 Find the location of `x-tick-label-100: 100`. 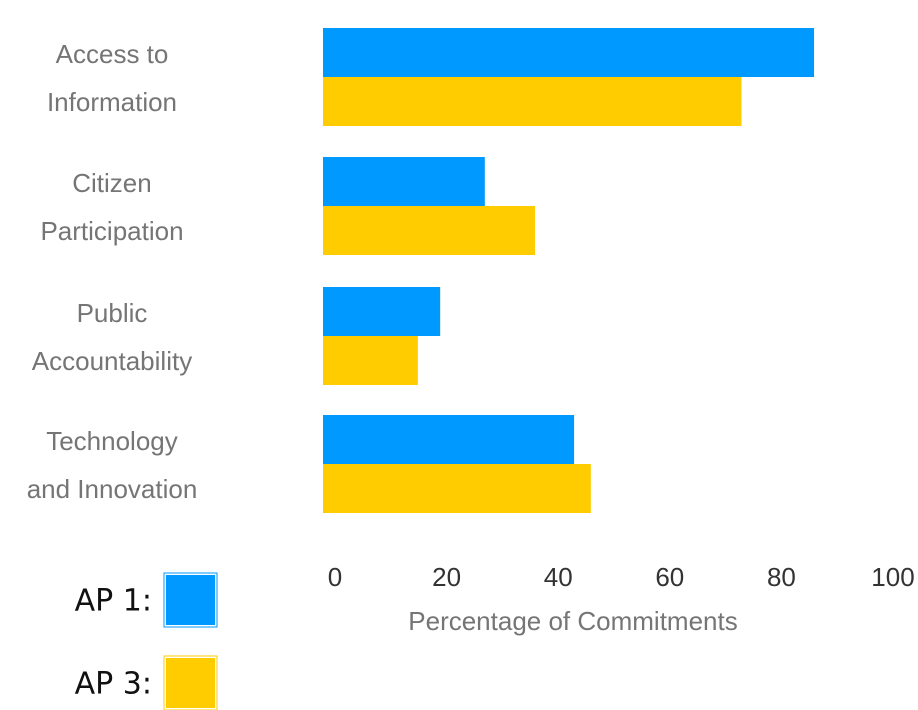

x-tick-label-100: 100 is located at coordinates (892, 577).